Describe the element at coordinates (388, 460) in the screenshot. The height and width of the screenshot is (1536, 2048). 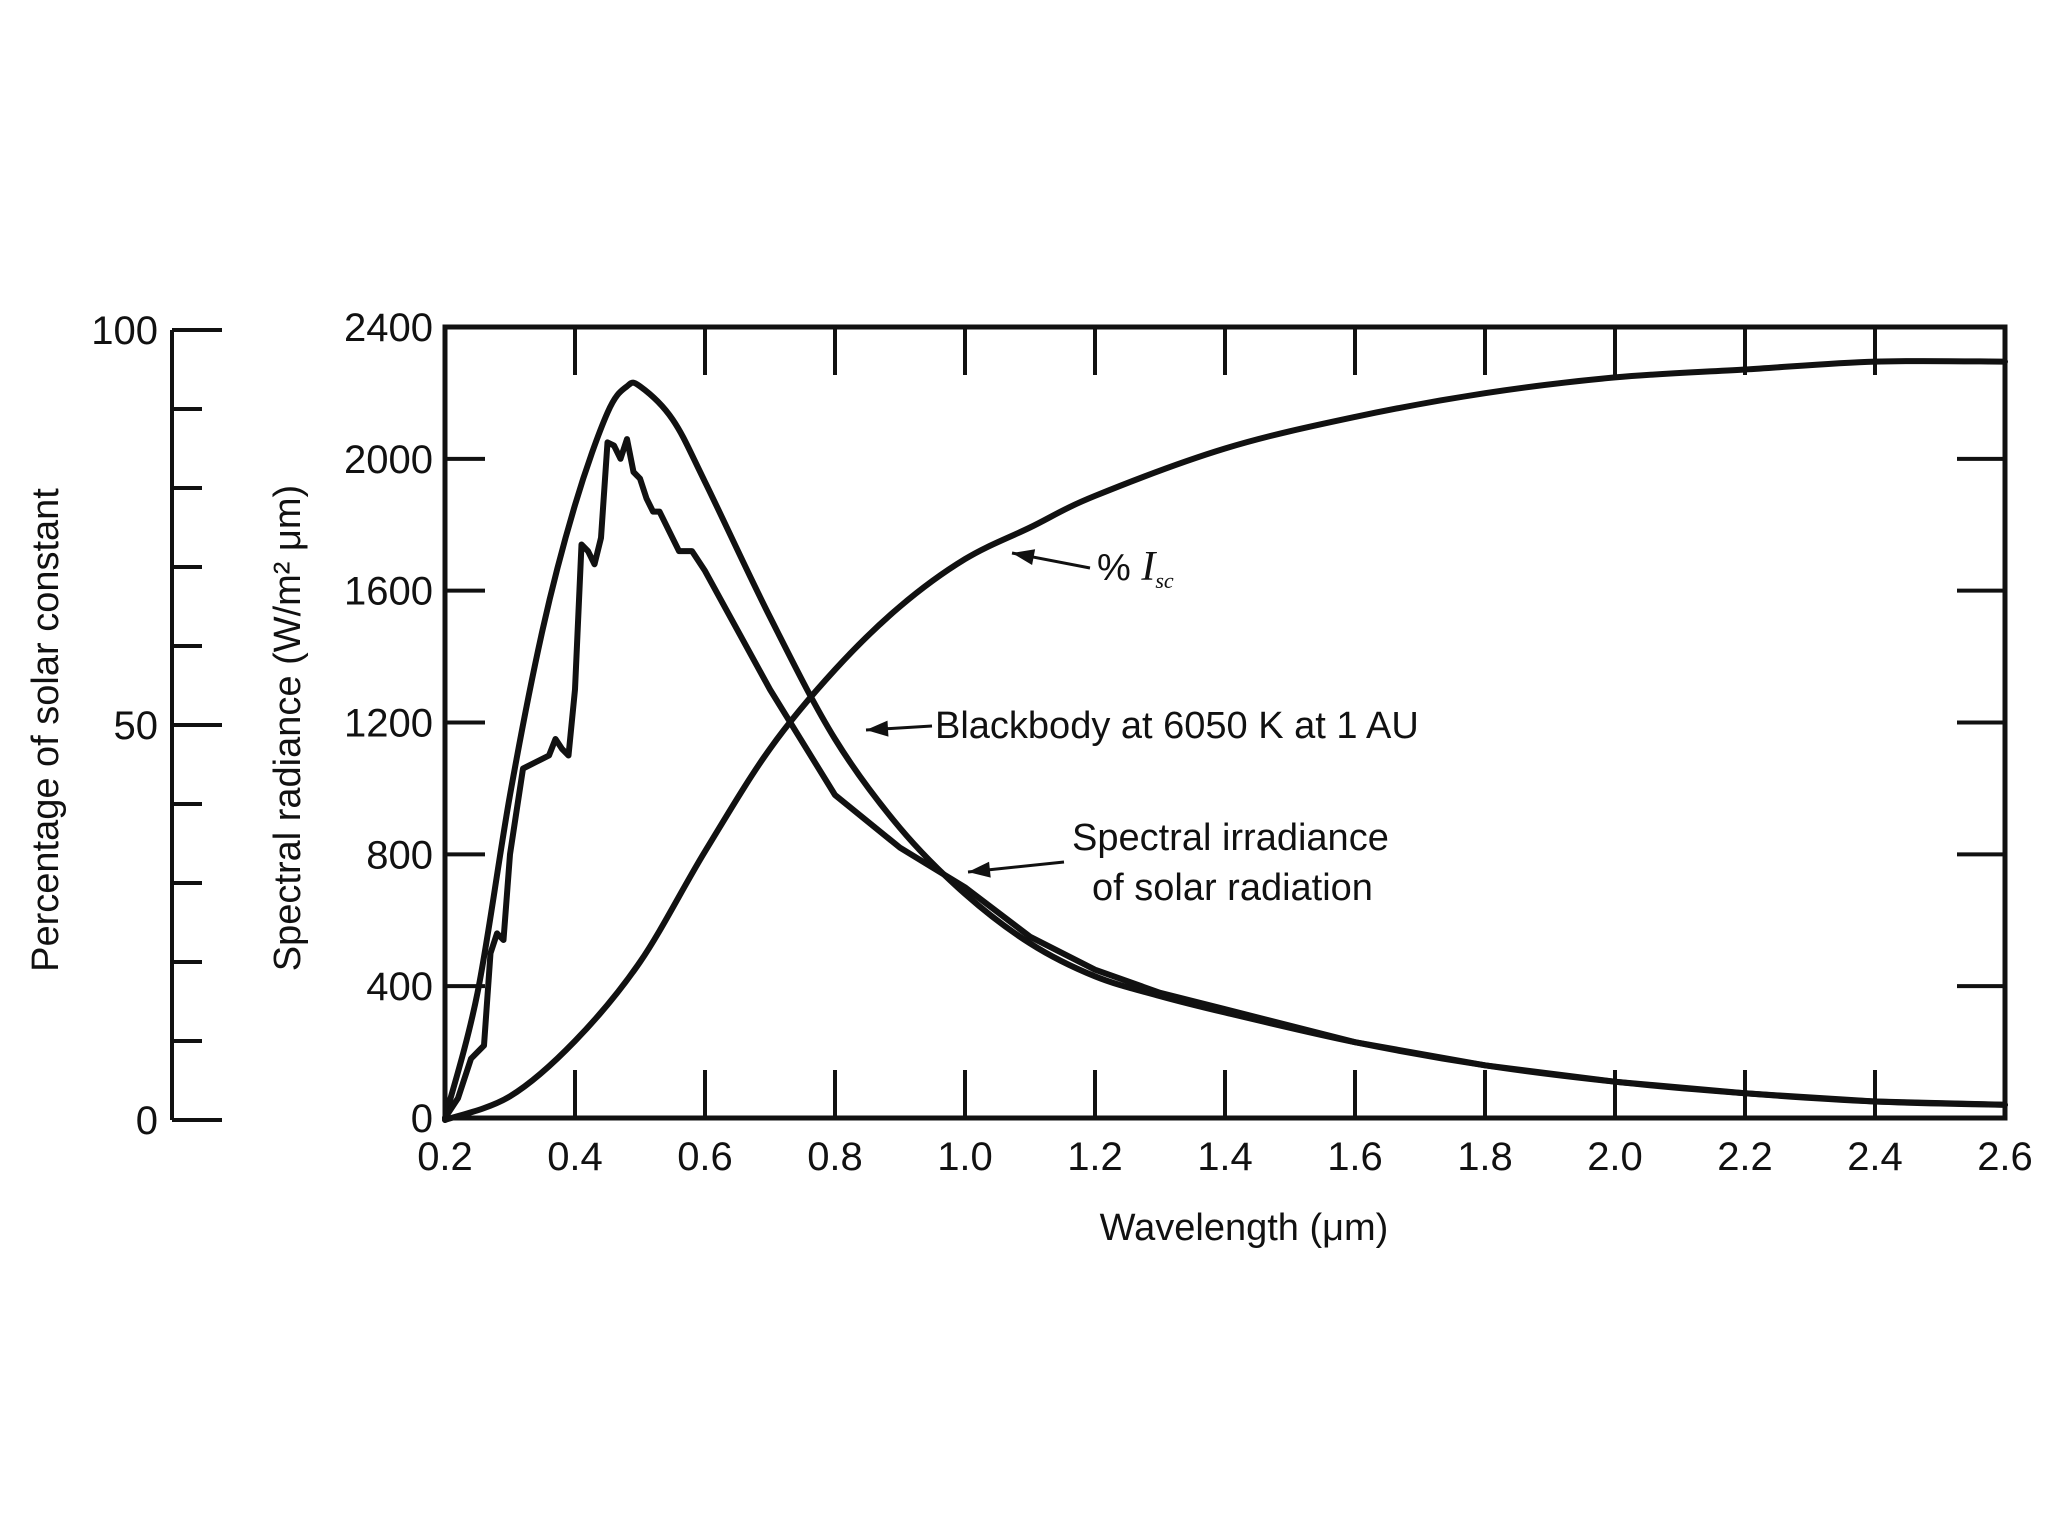
I see `y-tick-label: 2000` at that location.